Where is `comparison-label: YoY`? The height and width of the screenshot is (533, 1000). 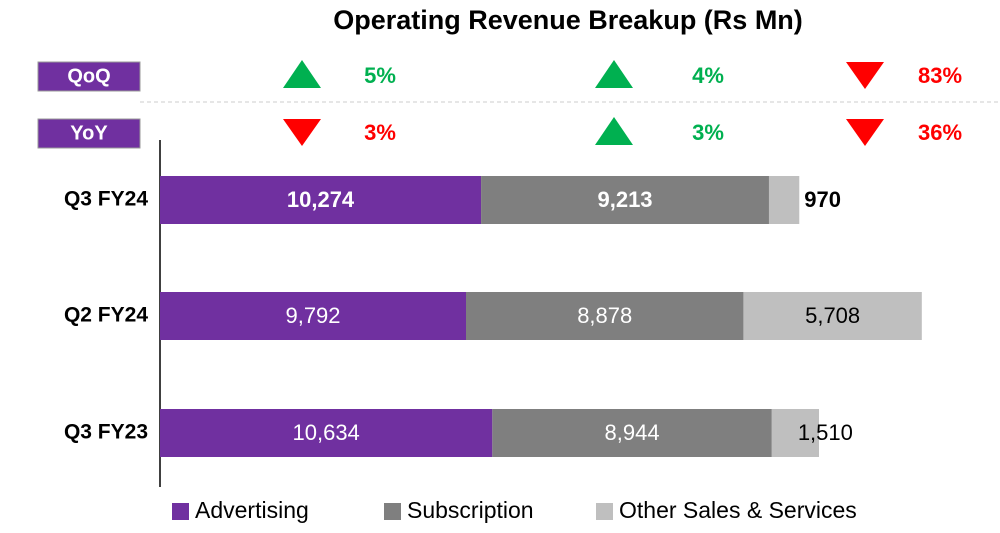 comparison-label: YoY is located at coordinates (89, 133).